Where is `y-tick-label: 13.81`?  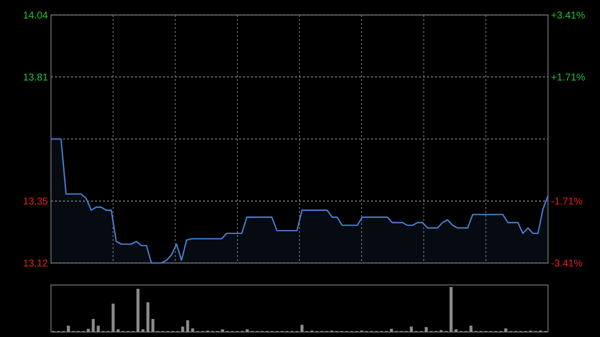
y-tick-label: 13.81 is located at coordinates (35, 78).